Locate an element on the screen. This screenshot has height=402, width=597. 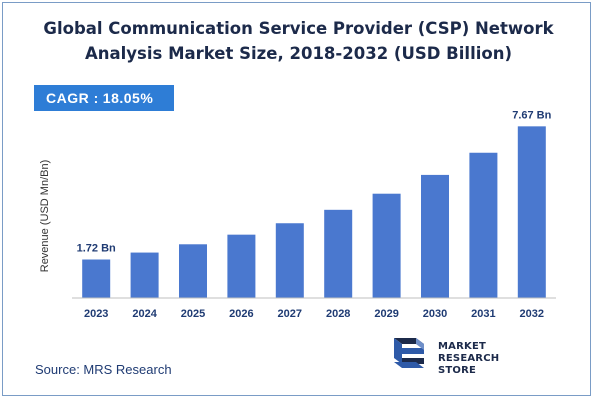
x-tick-label: 2028 is located at coordinates (338, 314).